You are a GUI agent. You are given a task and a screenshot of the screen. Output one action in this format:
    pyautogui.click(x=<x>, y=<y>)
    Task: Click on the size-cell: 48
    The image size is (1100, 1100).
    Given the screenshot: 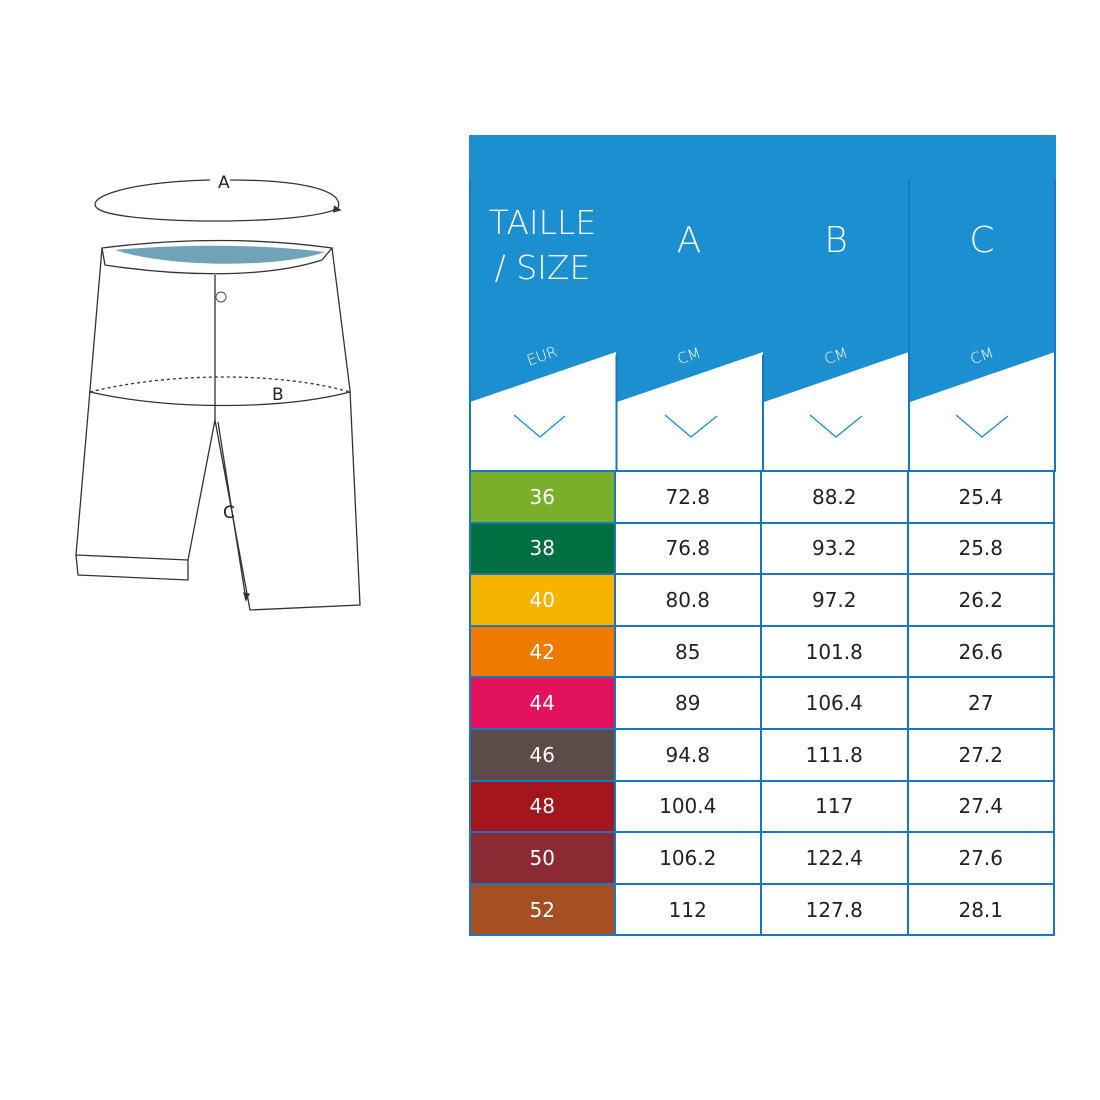 What is the action you would take?
    pyautogui.click(x=542, y=807)
    